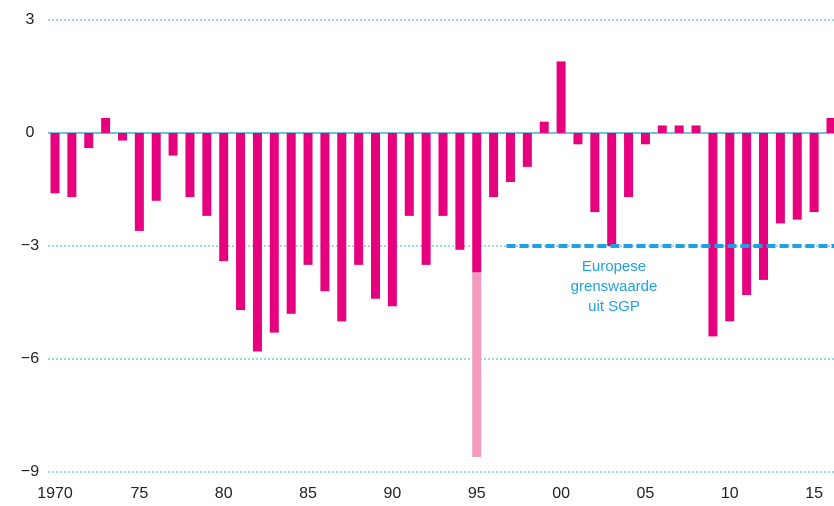 The height and width of the screenshot is (506, 834). Describe the element at coordinates (30, 245) in the screenshot. I see `y-tick-label: −3` at that location.